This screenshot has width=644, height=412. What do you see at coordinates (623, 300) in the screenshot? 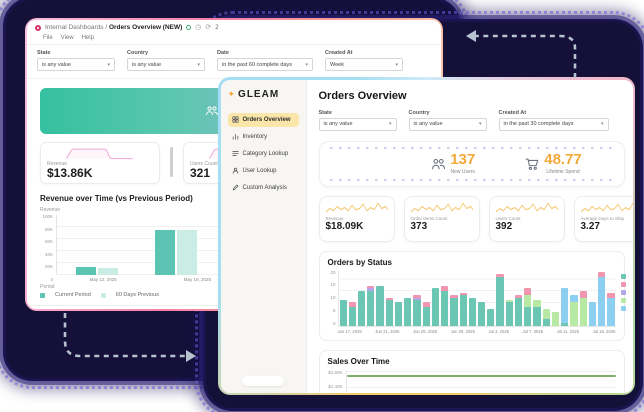
I see `legend-swatch-green` at bounding box center [623, 300].